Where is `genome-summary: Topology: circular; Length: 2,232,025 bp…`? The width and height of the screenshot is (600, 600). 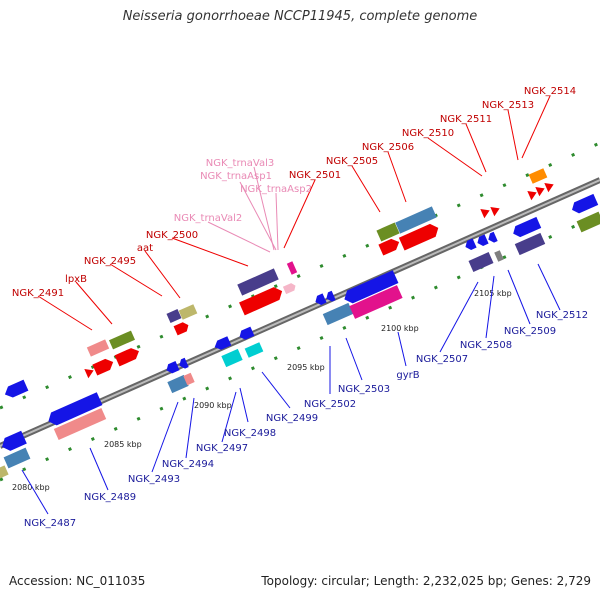 genome-summary: Topology: circular; Length: 2,232,025 bp… is located at coordinates (426, 581).